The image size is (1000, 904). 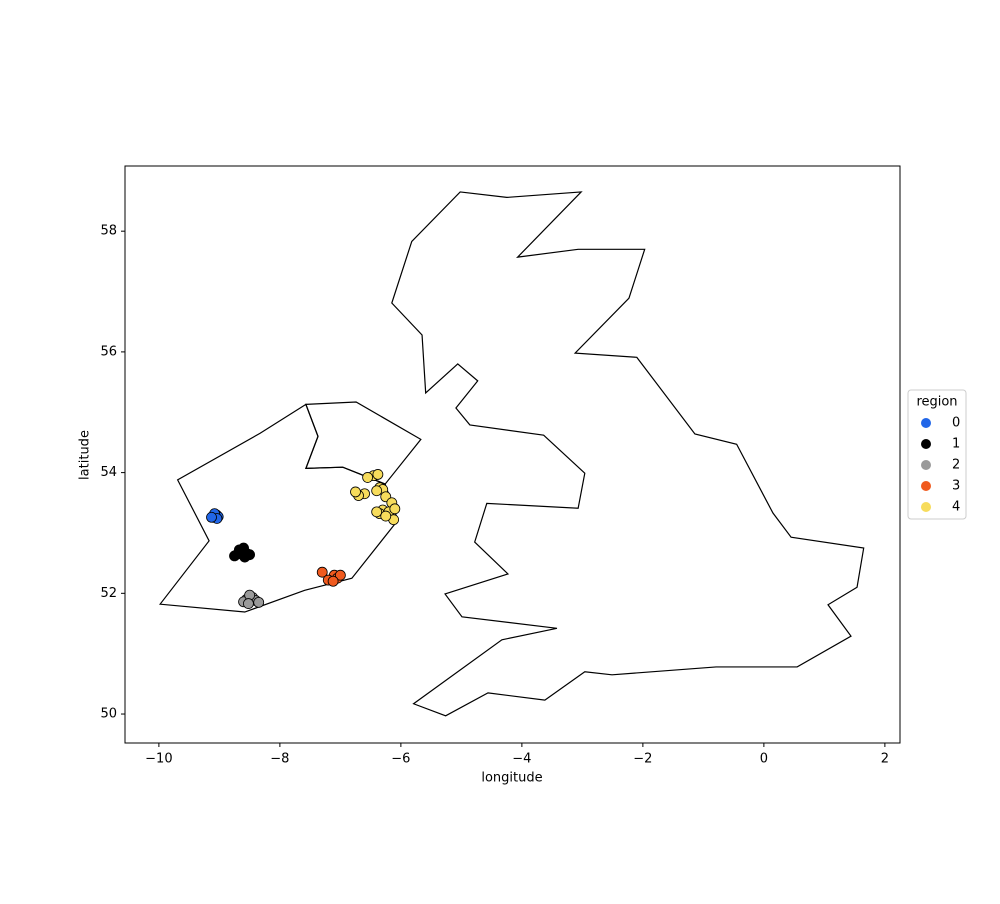 What do you see at coordinates (85, 455) in the screenshot?
I see `y-axis-label: latitude` at bounding box center [85, 455].